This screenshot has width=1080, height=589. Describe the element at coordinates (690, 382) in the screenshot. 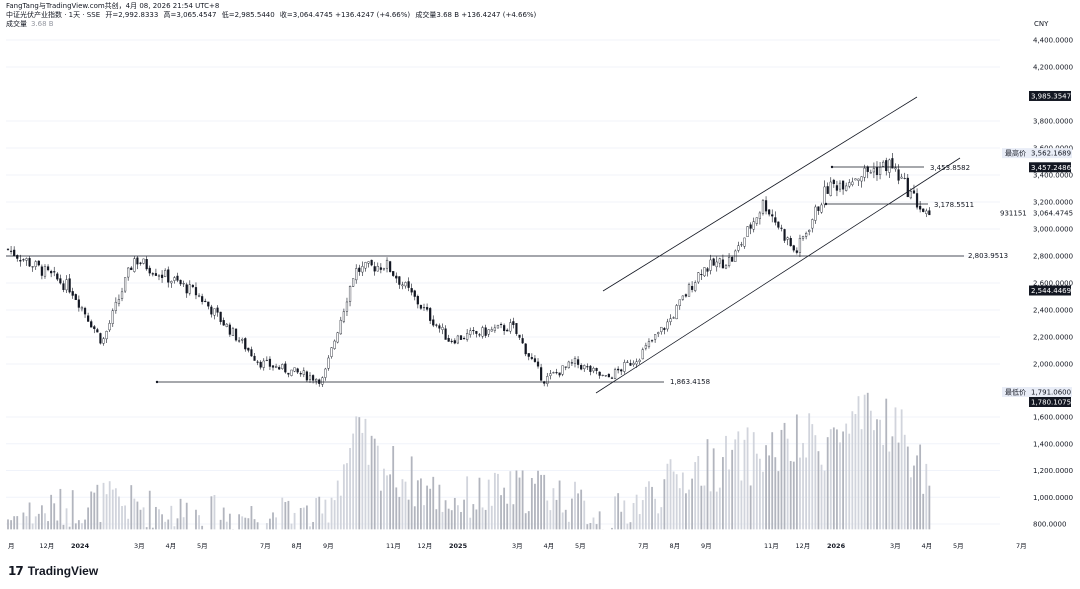

I see `level-label-1863: 1,863.4158` at that location.